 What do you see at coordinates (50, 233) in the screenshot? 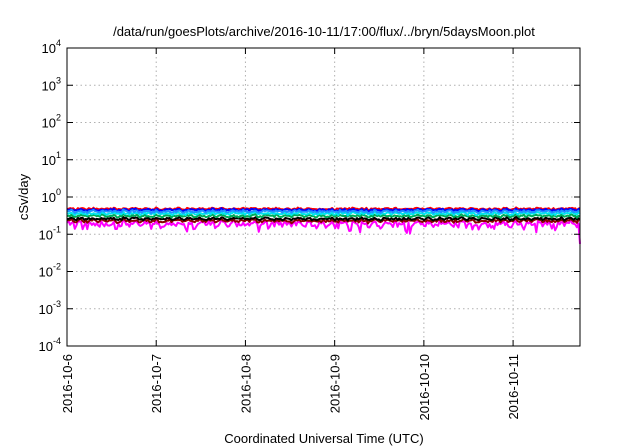
I see `y-tick-label: 10⁻¹` at bounding box center [50, 233].